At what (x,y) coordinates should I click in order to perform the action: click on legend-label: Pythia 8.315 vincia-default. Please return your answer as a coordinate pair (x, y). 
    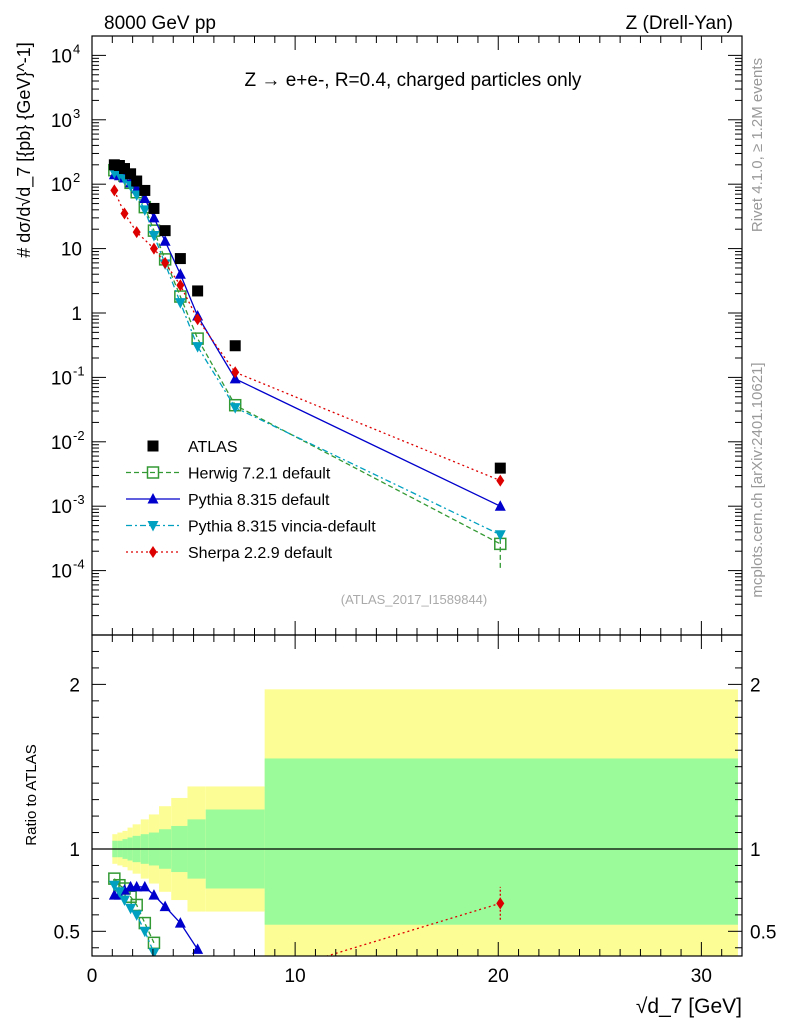
    Looking at the image, I should click on (282, 527).